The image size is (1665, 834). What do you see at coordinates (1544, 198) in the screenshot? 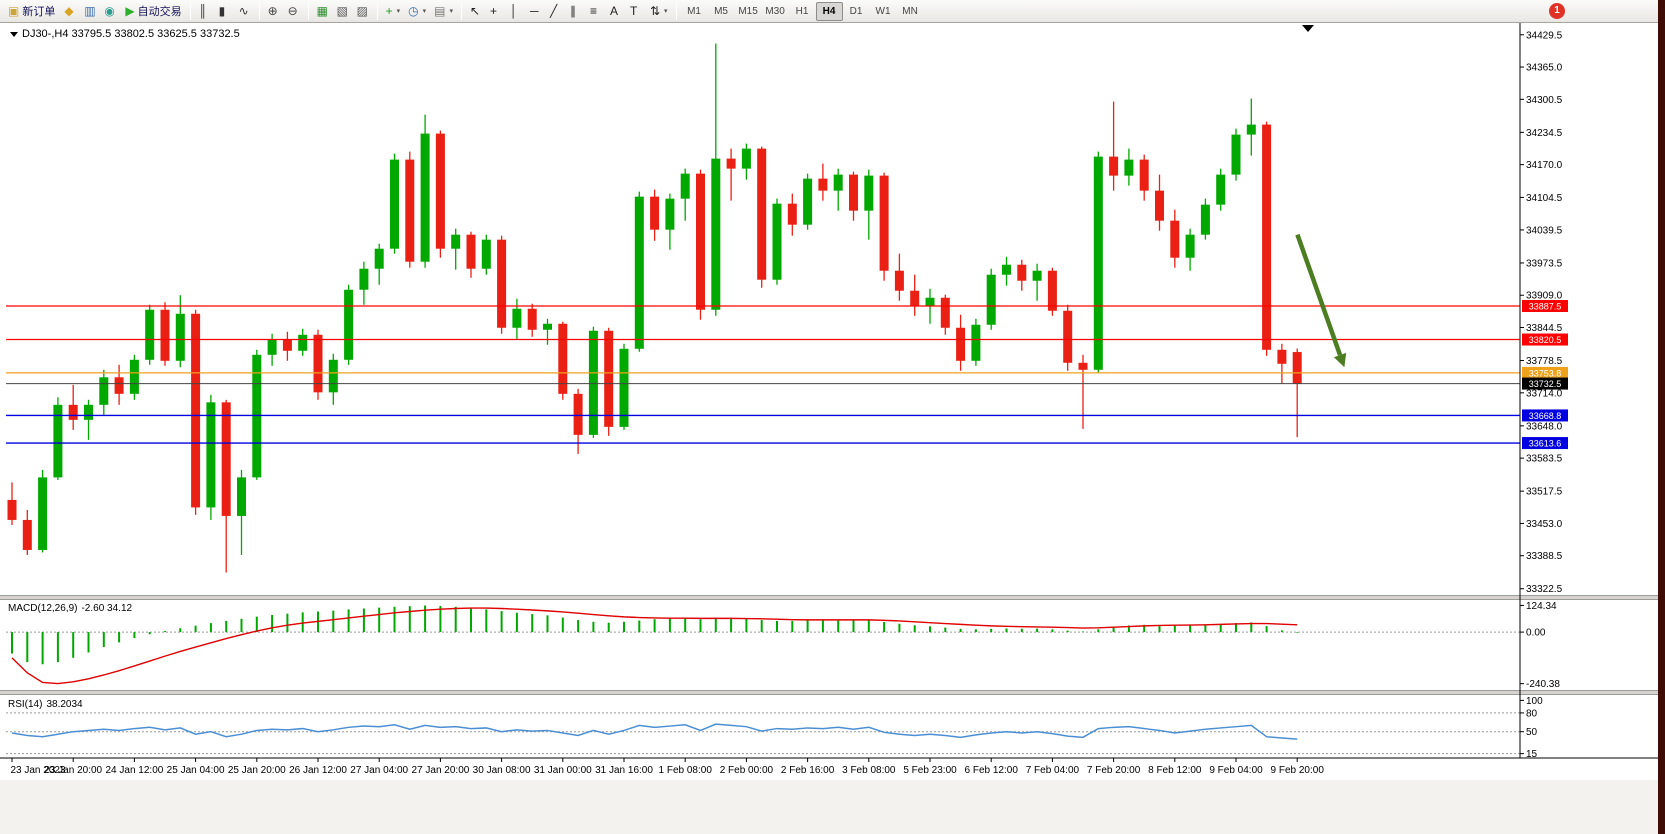
I see `price-tick-label: 34104.5` at bounding box center [1544, 198].